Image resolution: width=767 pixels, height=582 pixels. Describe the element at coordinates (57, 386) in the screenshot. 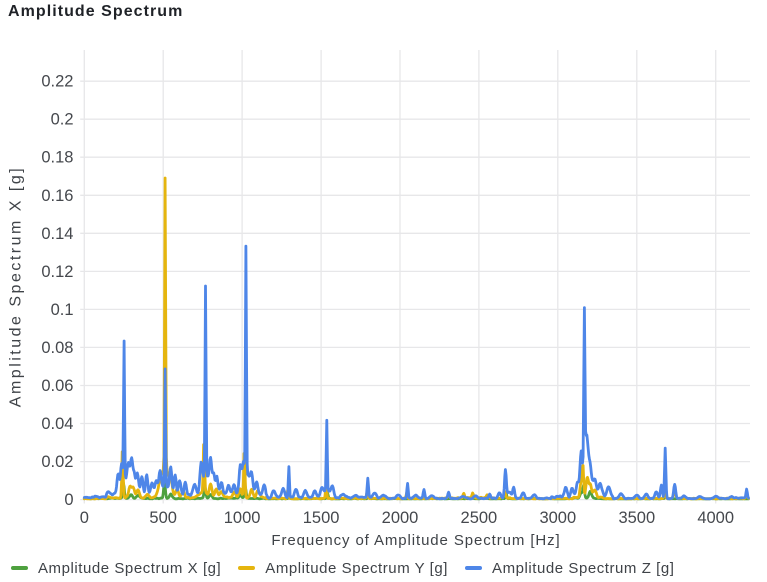

I see `svg-text: 0.06` at that location.